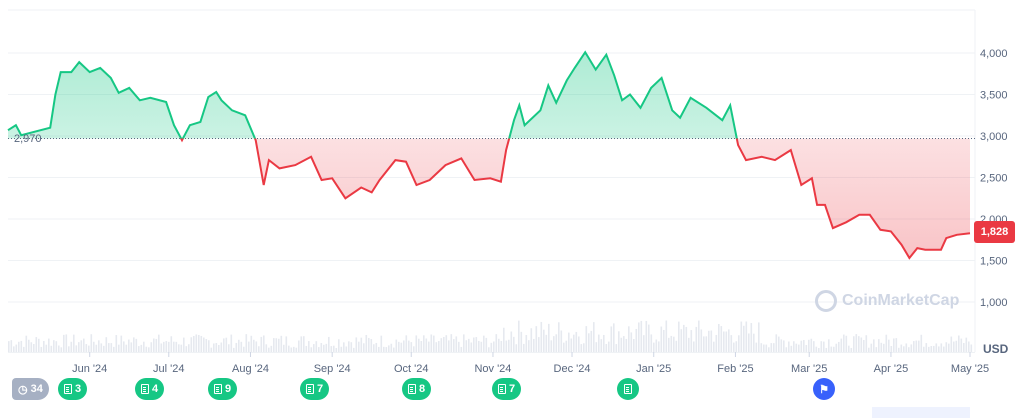 The height and width of the screenshot is (418, 1026). I want to click on document-icon, so click(412, 389).